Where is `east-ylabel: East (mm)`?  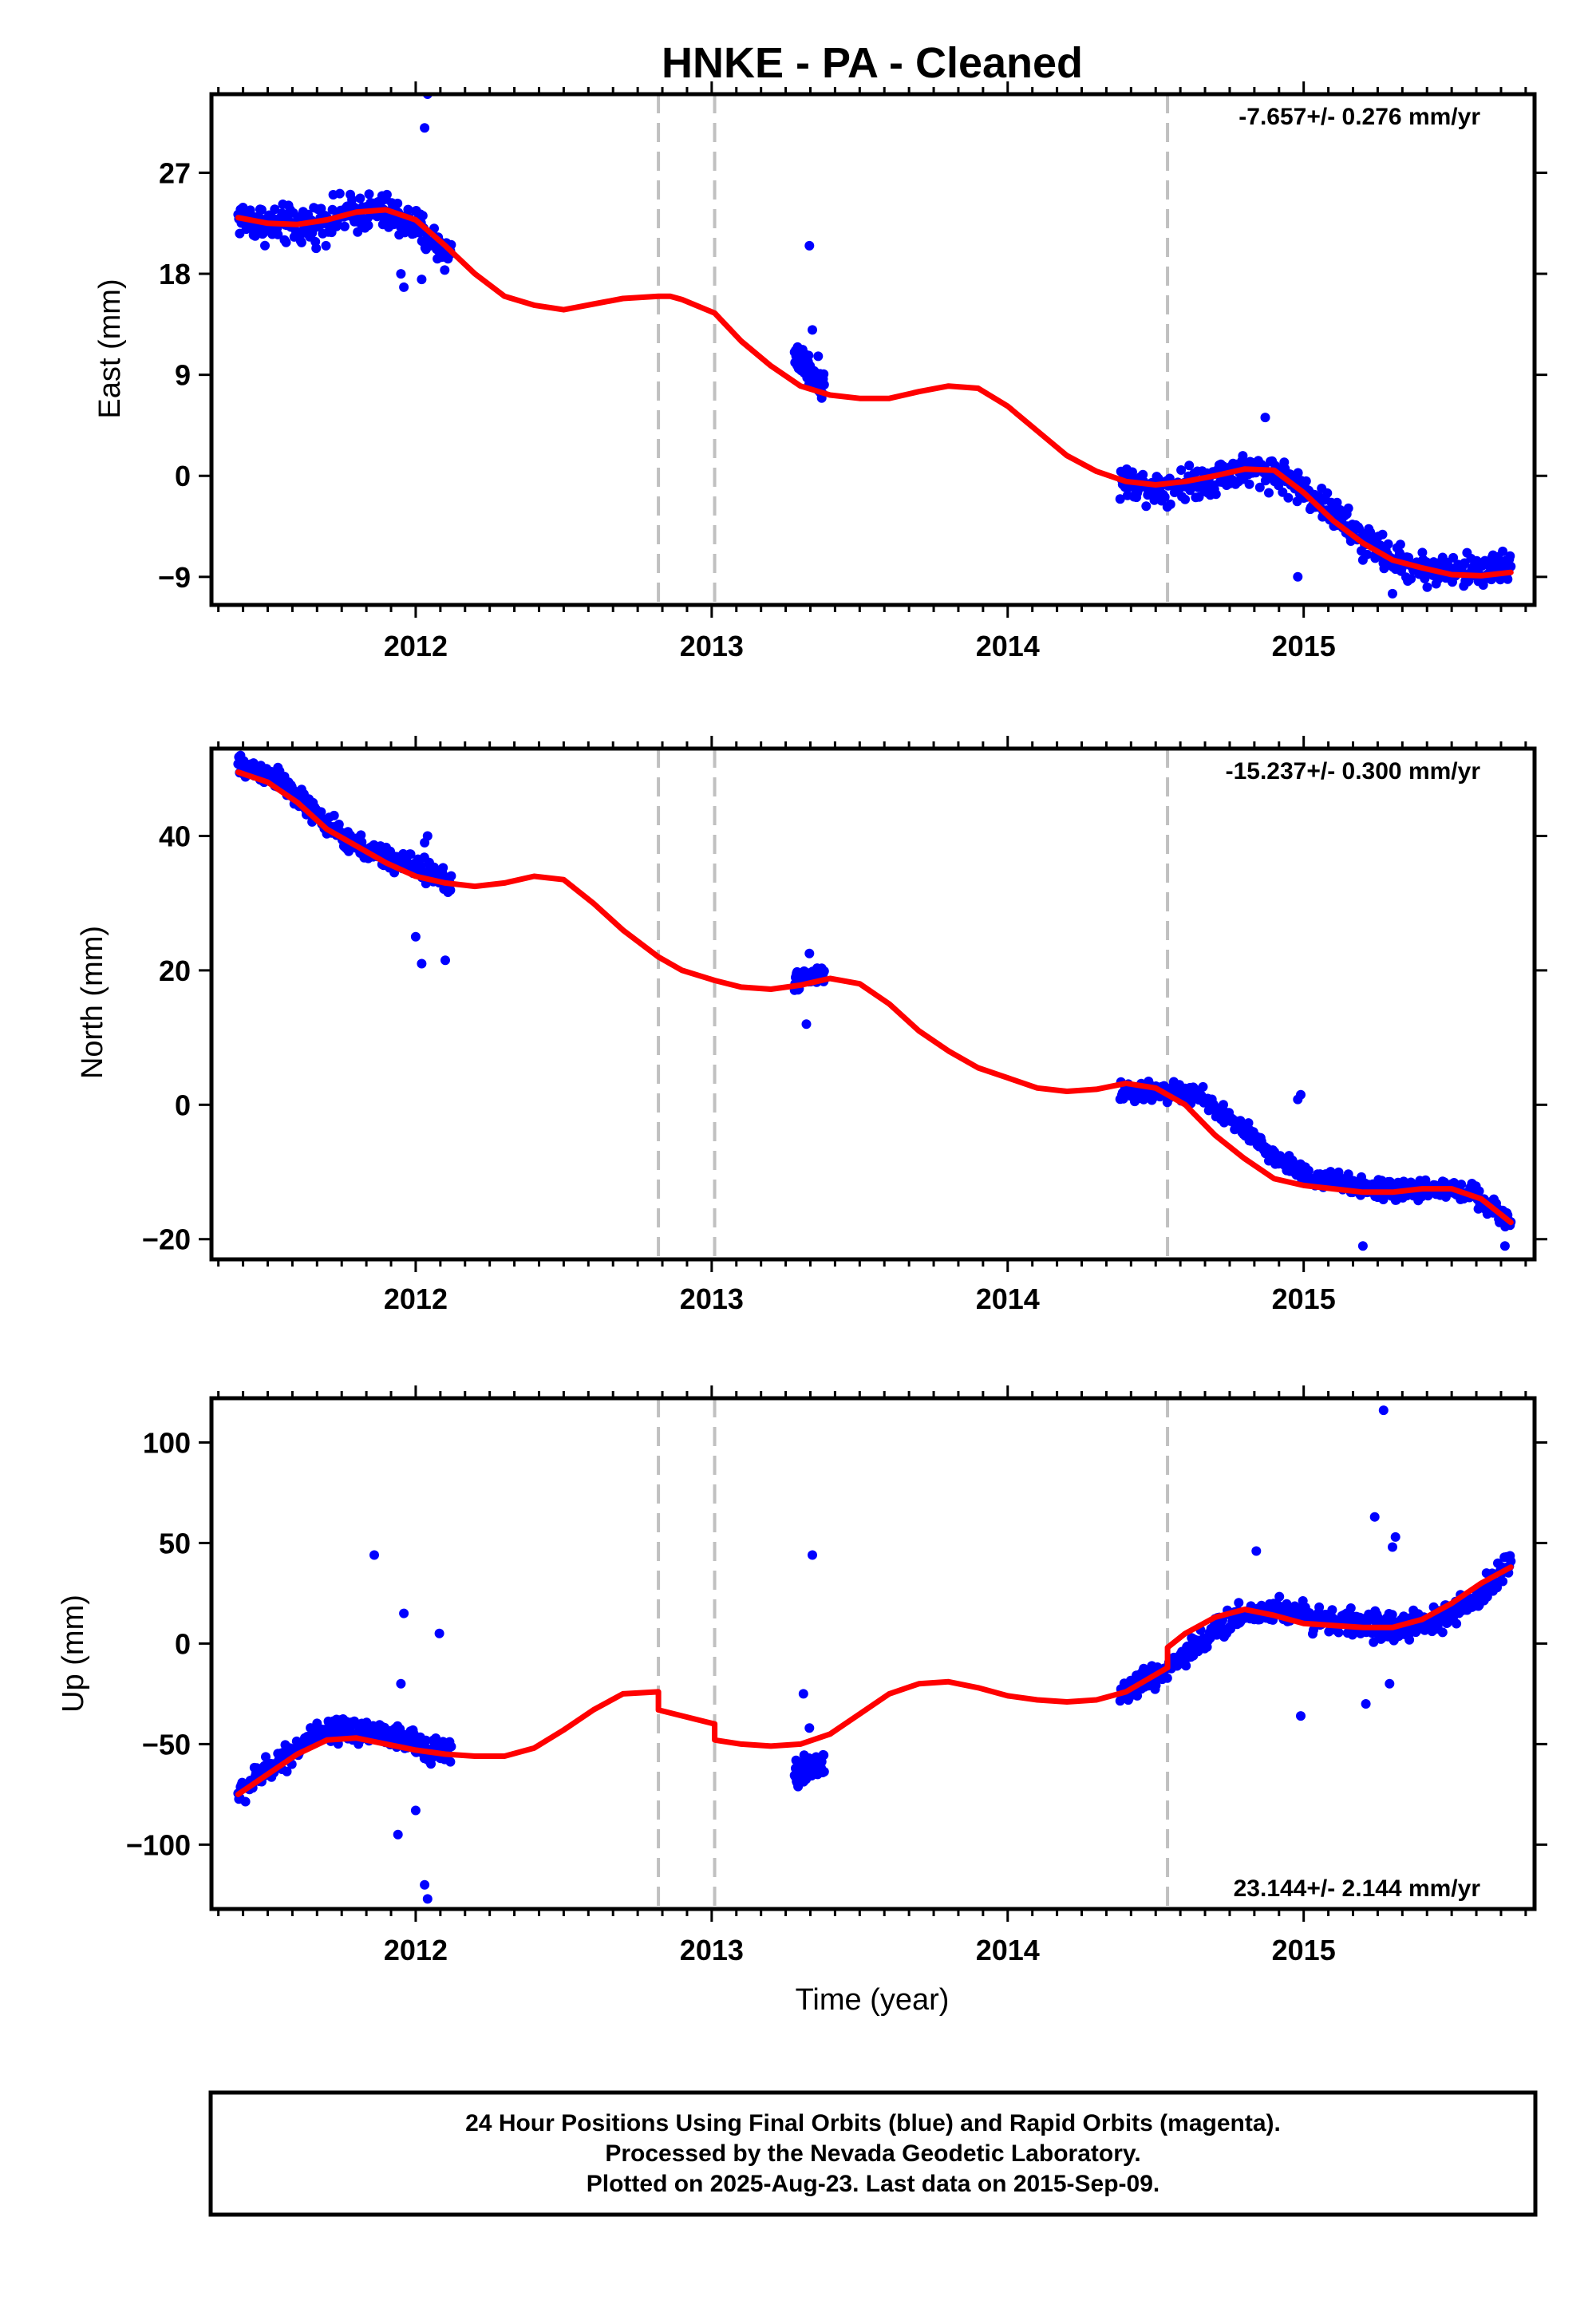
east-ylabel: East (mm) is located at coordinates (110, 348).